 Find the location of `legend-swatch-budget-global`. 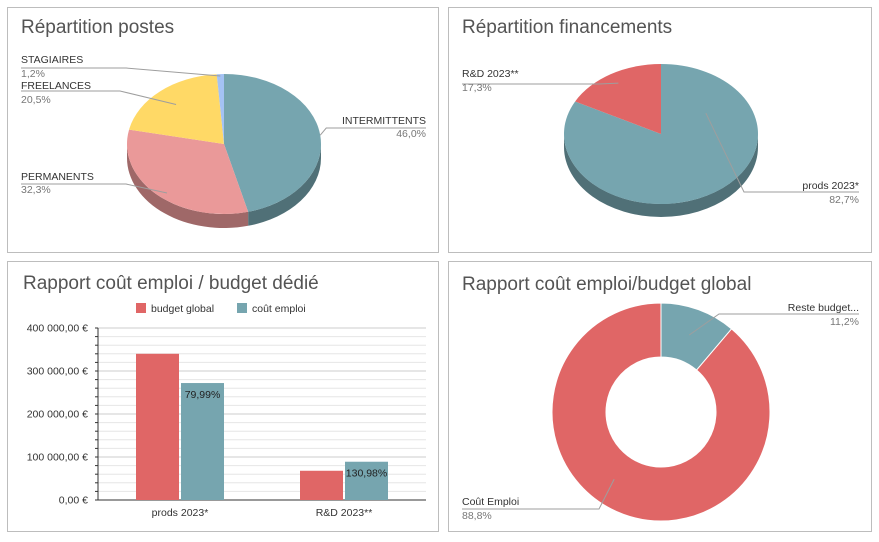

legend-swatch-budget-global is located at coordinates (141, 308).